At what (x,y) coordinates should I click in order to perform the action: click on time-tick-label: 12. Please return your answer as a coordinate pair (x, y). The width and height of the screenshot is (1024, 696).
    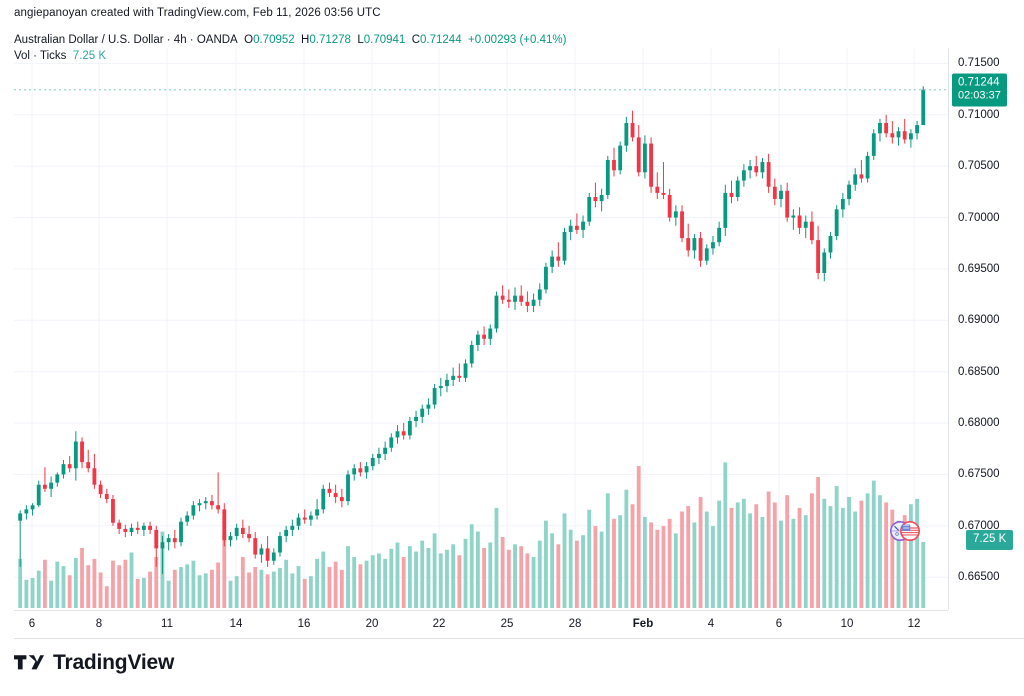
    Looking at the image, I should click on (914, 624).